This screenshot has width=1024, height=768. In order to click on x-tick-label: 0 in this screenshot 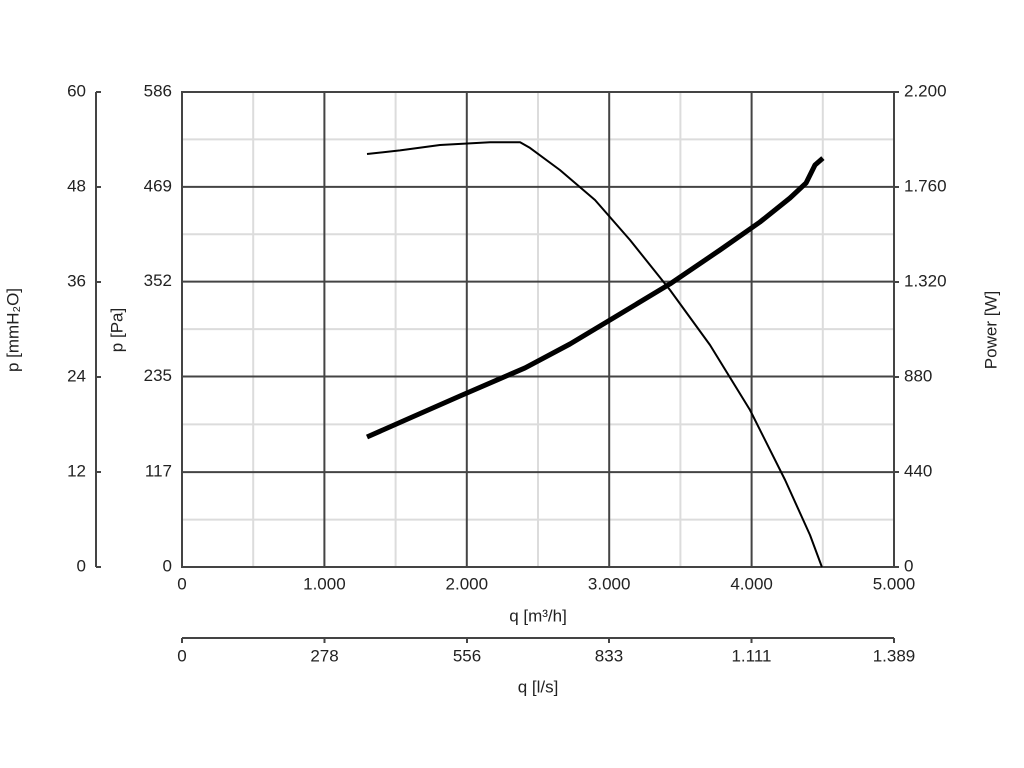, I will do `click(181, 583)`.